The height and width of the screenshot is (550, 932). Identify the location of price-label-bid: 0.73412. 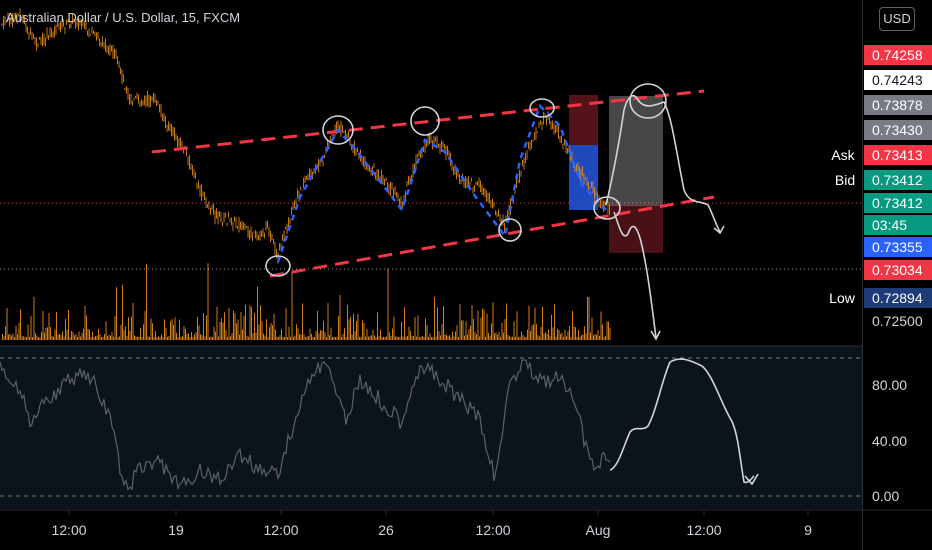
(898, 180).